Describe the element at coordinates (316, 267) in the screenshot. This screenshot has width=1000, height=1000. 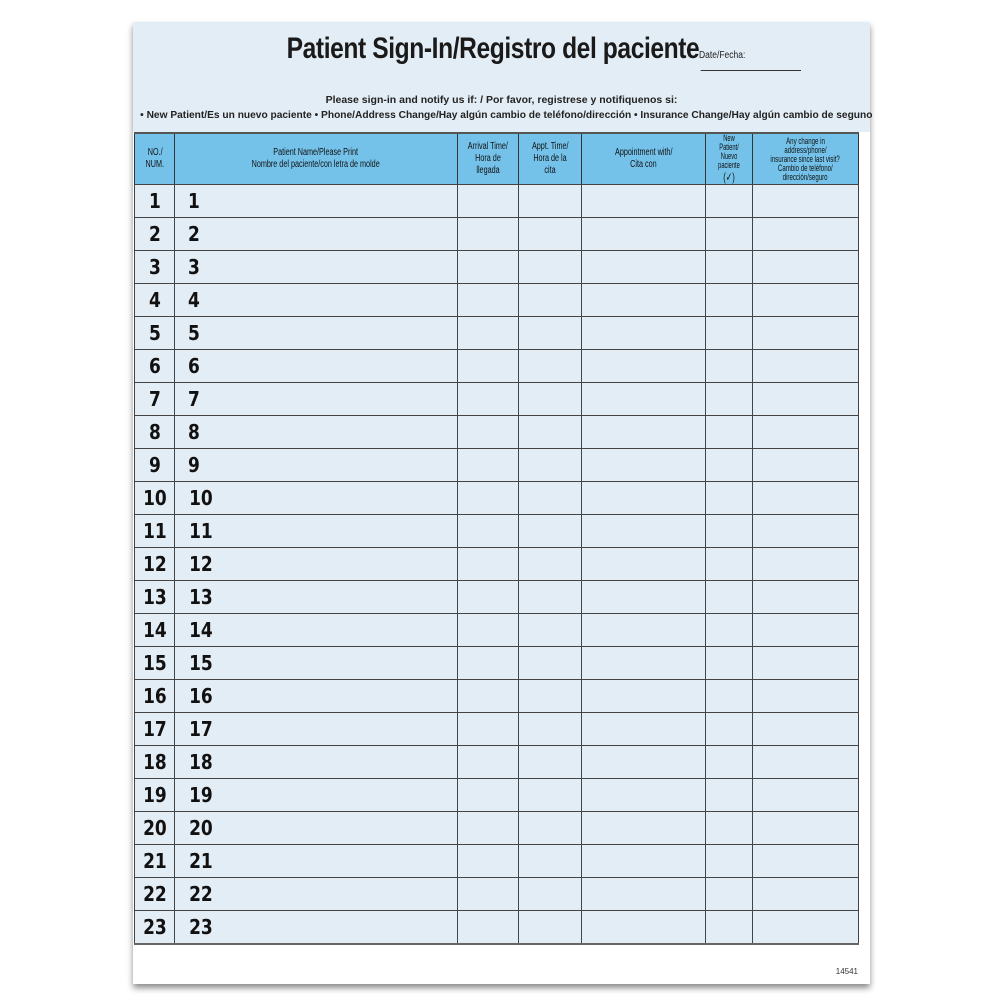
I see `patient-name-cell: 3` at that location.